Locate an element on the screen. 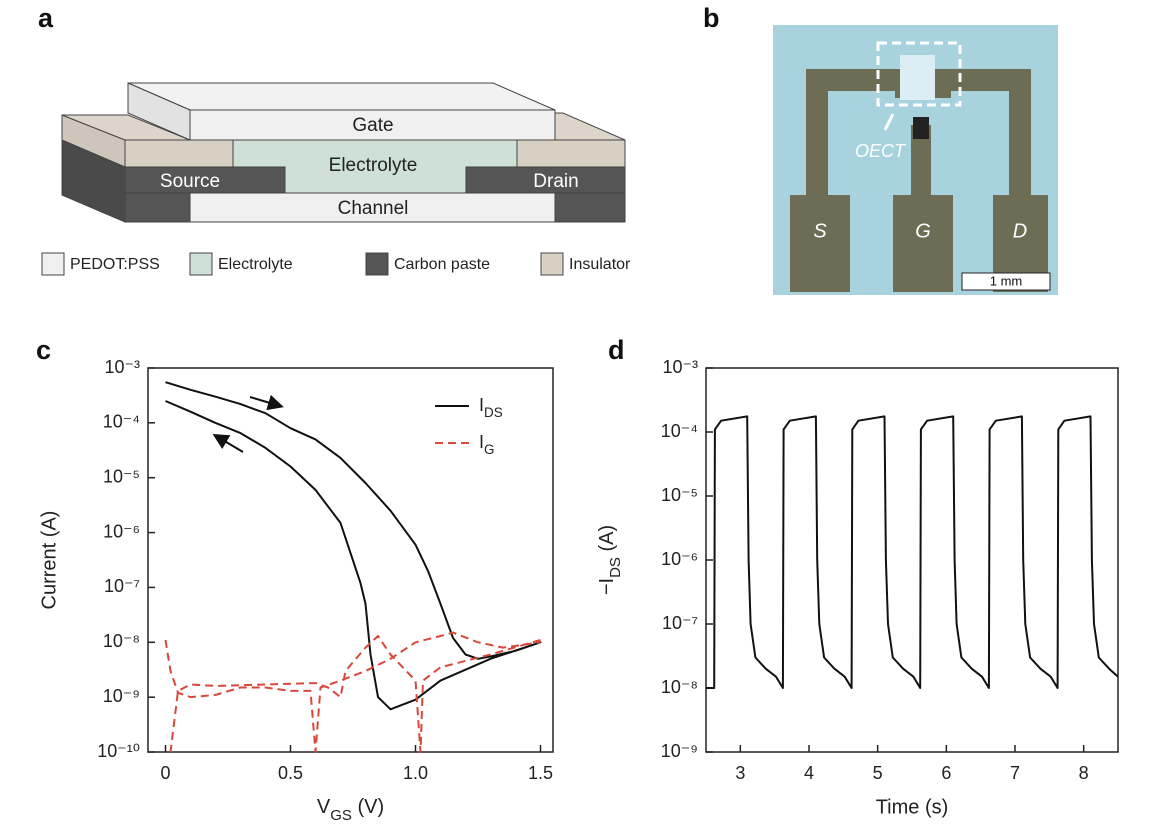 This screenshot has height=828, width=1159. x-tick-label: 4 is located at coordinates (809, 773).